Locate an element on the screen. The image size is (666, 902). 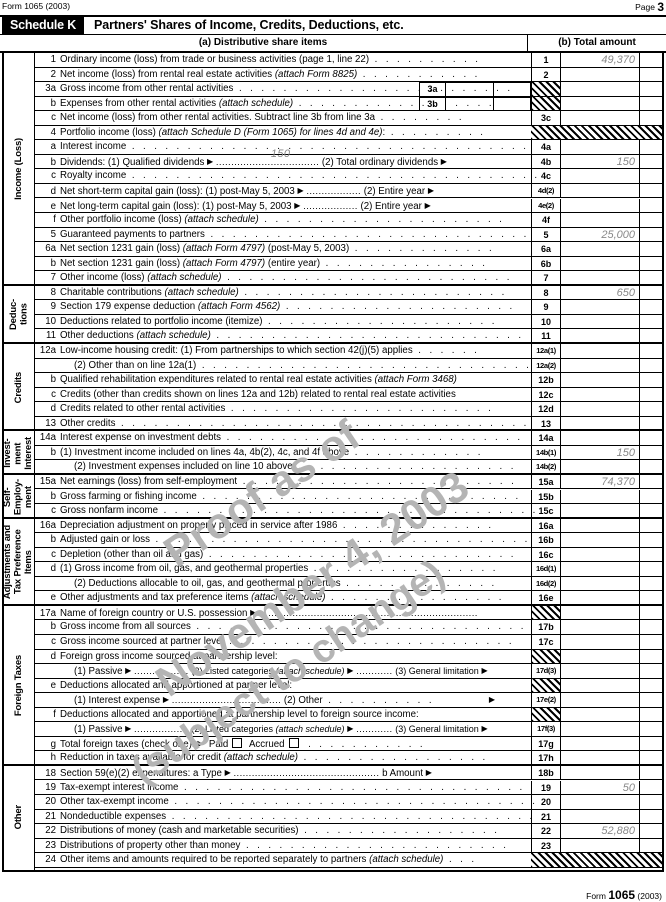
amount-field: 52,880 is located at coordinates (618, 831).